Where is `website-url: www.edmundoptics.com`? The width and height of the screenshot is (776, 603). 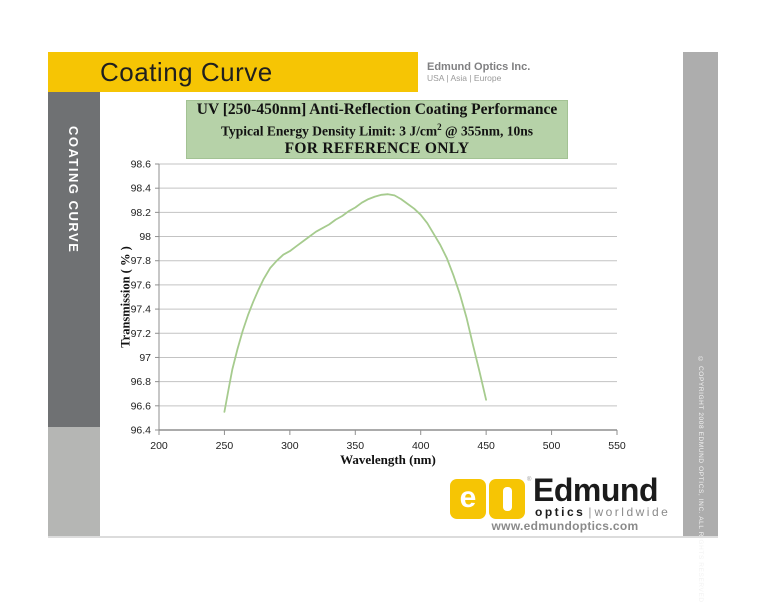 website-url: www.edmundoptics.com is located at coordinates (565, 526).